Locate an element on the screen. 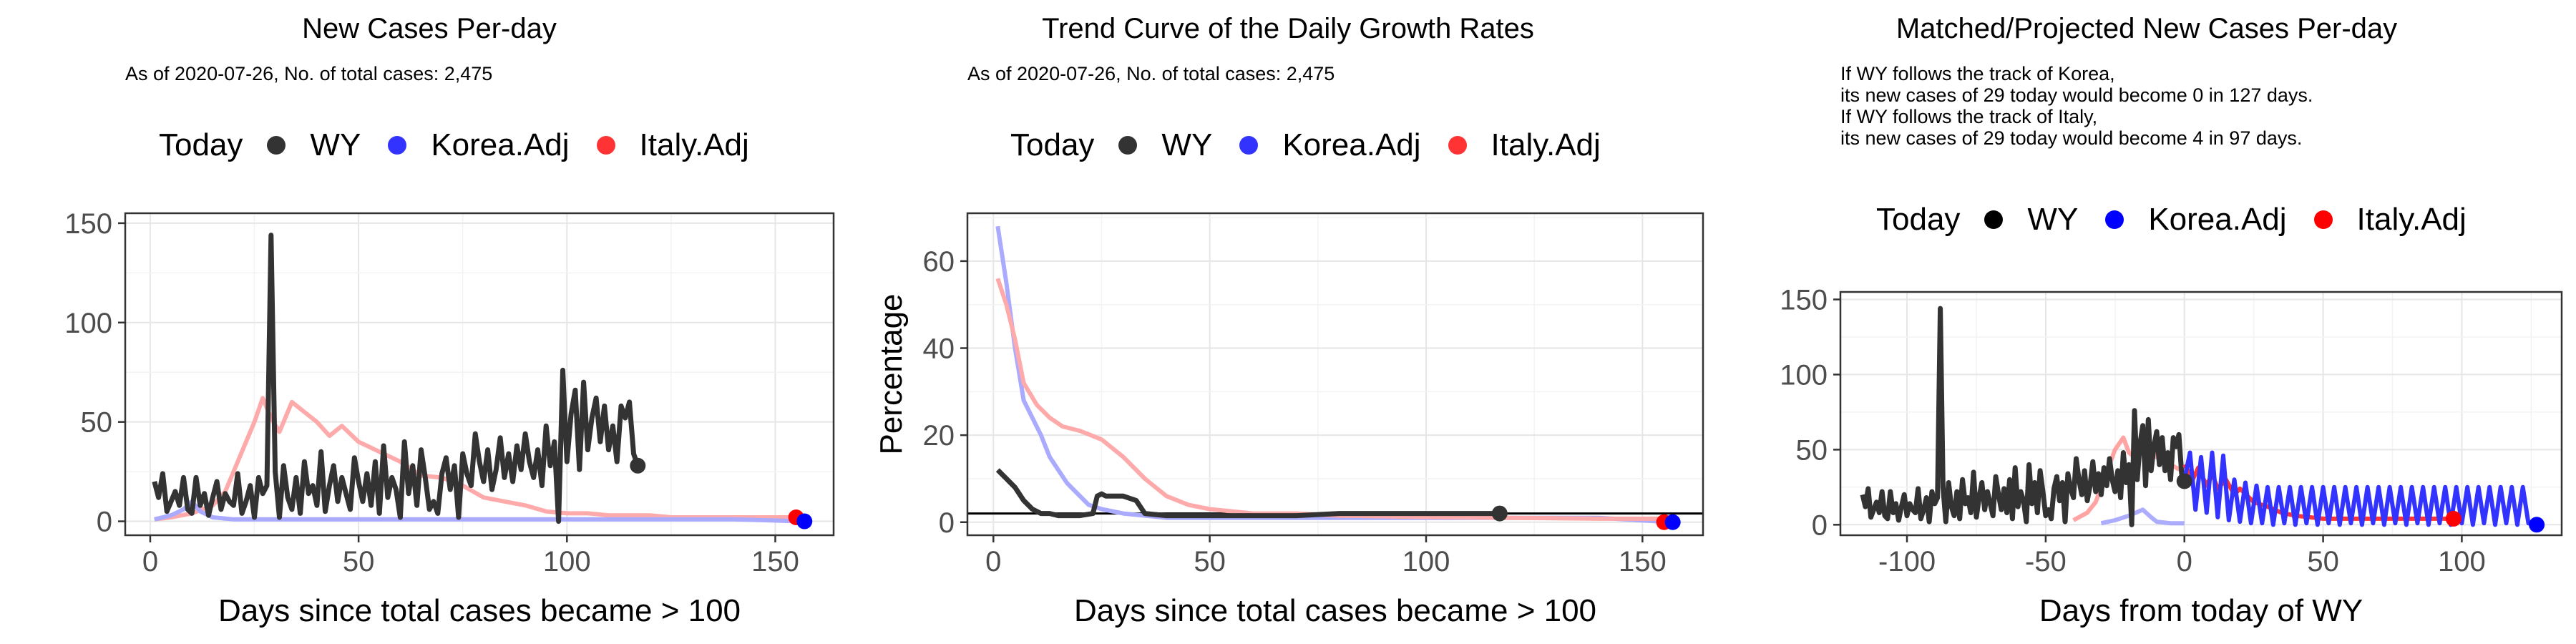  y-tick-label: 40 is located at coordinates (939, 349).